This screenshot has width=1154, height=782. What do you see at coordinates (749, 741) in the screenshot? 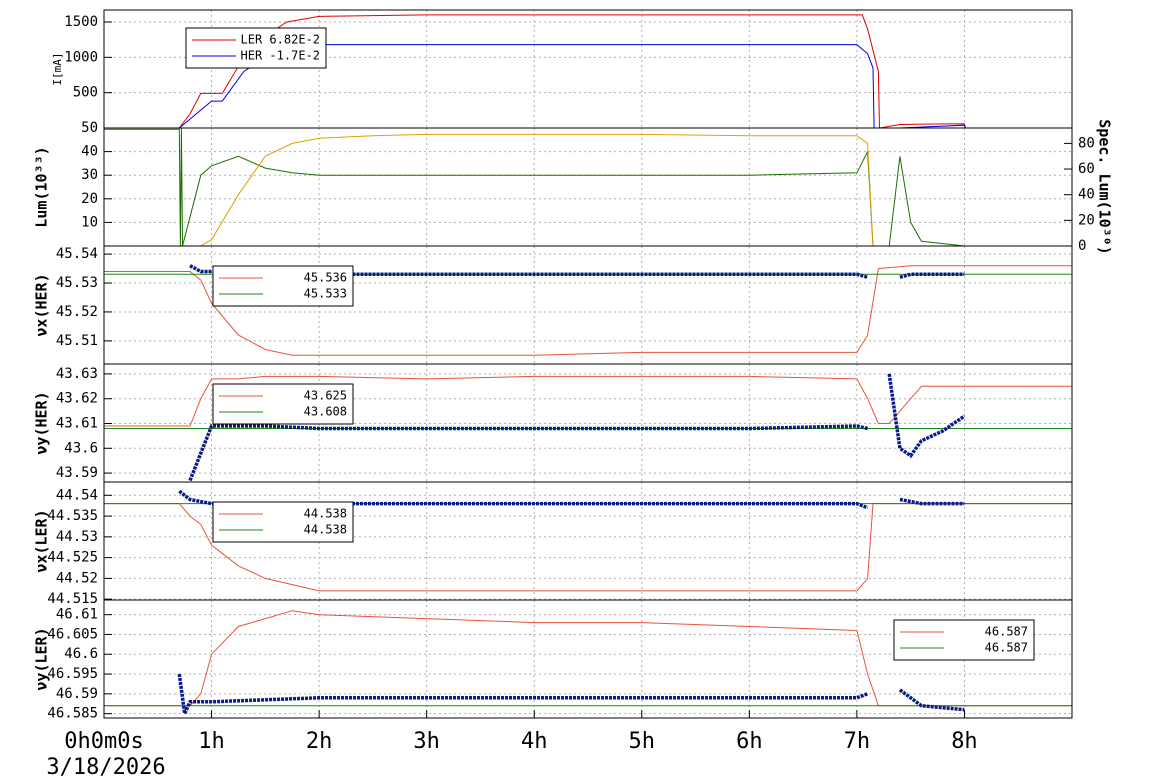
I see `x-tick-label: 6h` at bounding box center [749, 741].